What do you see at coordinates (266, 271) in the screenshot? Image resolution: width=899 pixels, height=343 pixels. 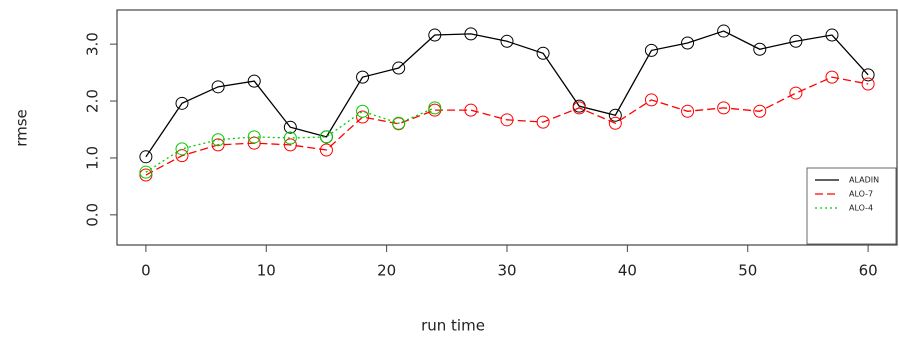 I see `x-tick-label: 10` at bounding box center [266, 271].